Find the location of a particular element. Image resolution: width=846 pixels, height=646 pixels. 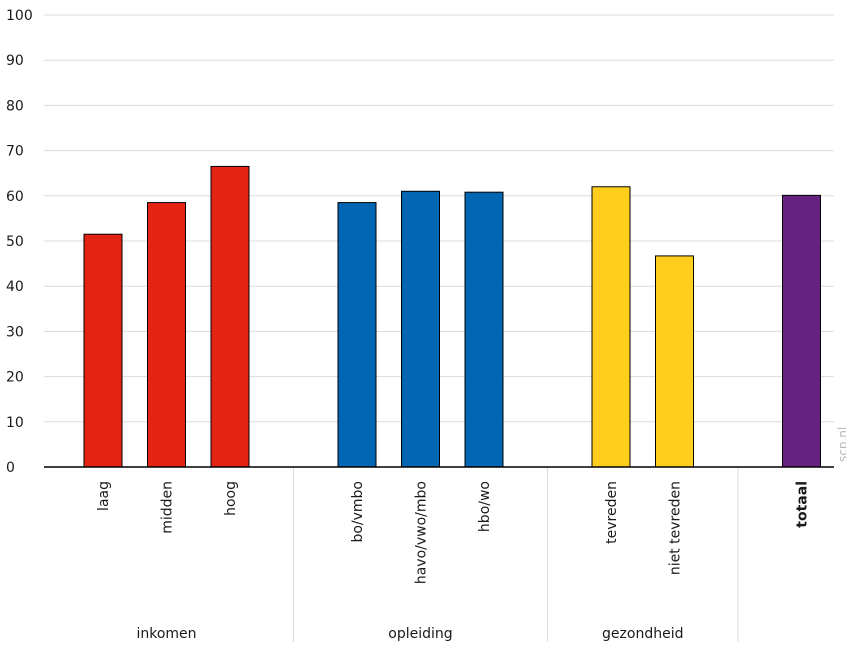

y-tick-label: 90 is located at coordinates (15, 61).